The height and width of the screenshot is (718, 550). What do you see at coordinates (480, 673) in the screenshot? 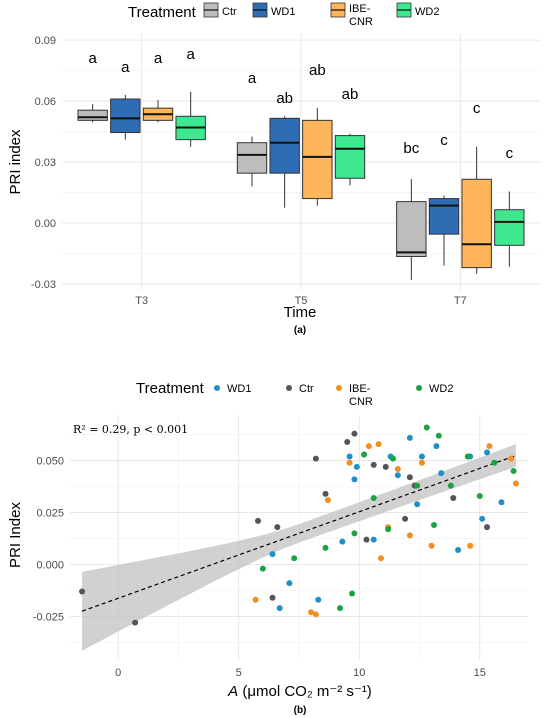
I see `x-tick-label: 15` at bounding box center [480, 673].